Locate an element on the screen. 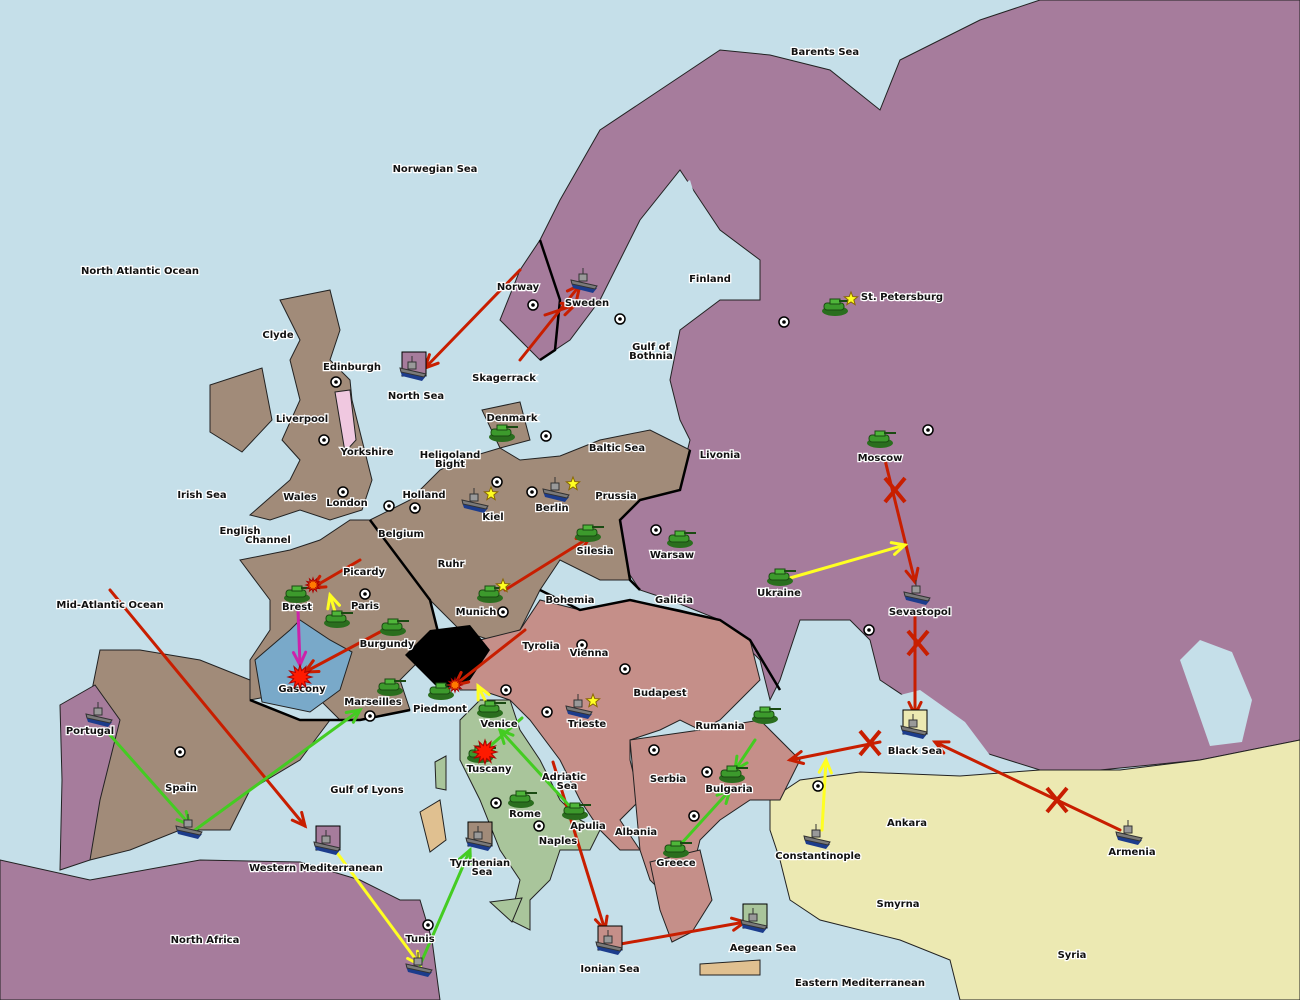 The height and width of the screenshot is (1000, 1300). label-gascony: Gascony is located at coordinates (302, 689).